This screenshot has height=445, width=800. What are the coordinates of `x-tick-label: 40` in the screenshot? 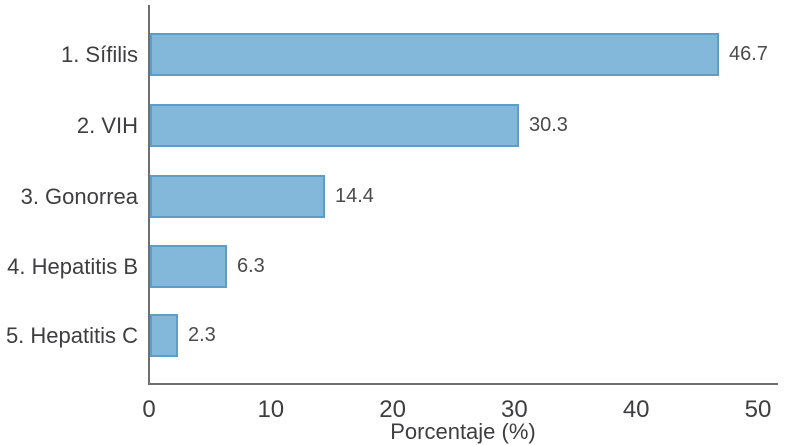 It's located at (636, 409).